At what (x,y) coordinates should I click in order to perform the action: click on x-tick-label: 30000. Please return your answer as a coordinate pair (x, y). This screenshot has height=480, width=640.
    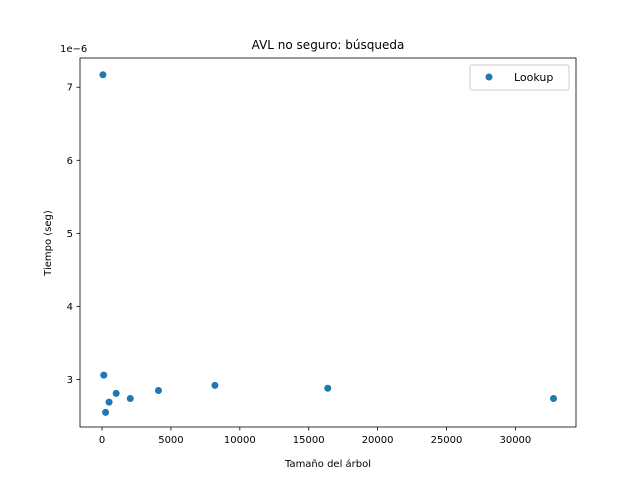
    Looking at the image, I should click on (515, 440).